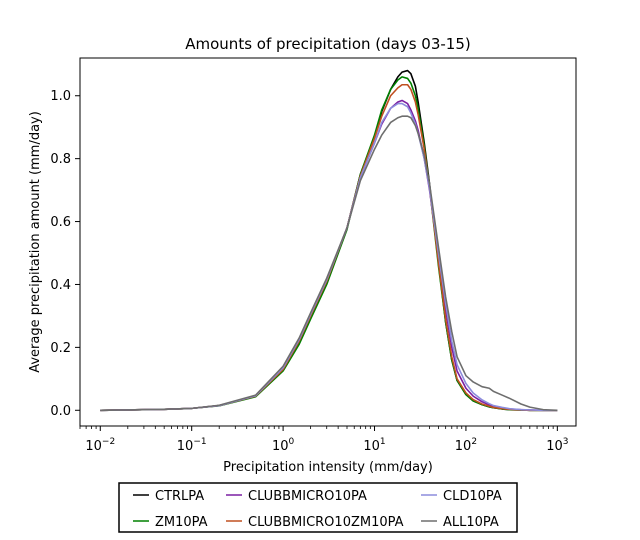 The width and height of the screenshot is (640, 540). Describe the element at coordinates (307, 496) in the screenshot. I see `legend-label: CLUBBMICRO10PA` at that location.